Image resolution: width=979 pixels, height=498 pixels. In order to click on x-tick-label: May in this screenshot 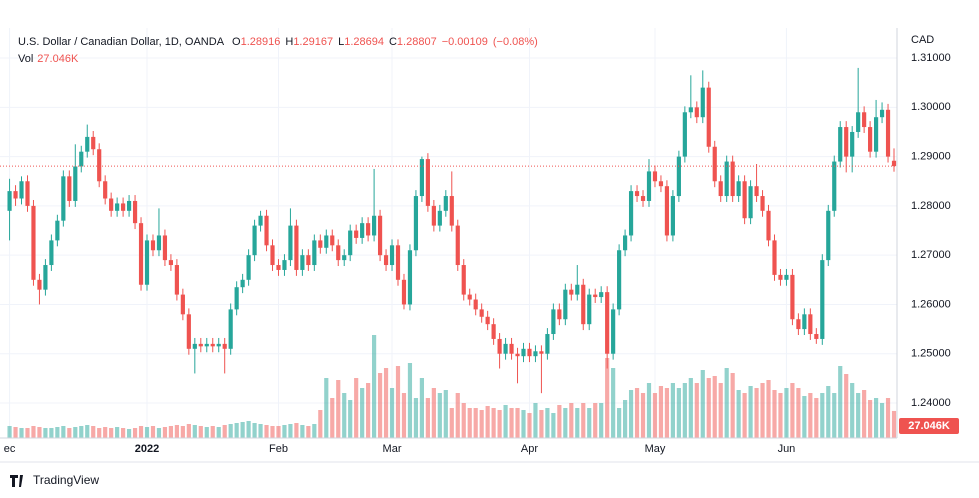, I will do `click(655, 449)`.